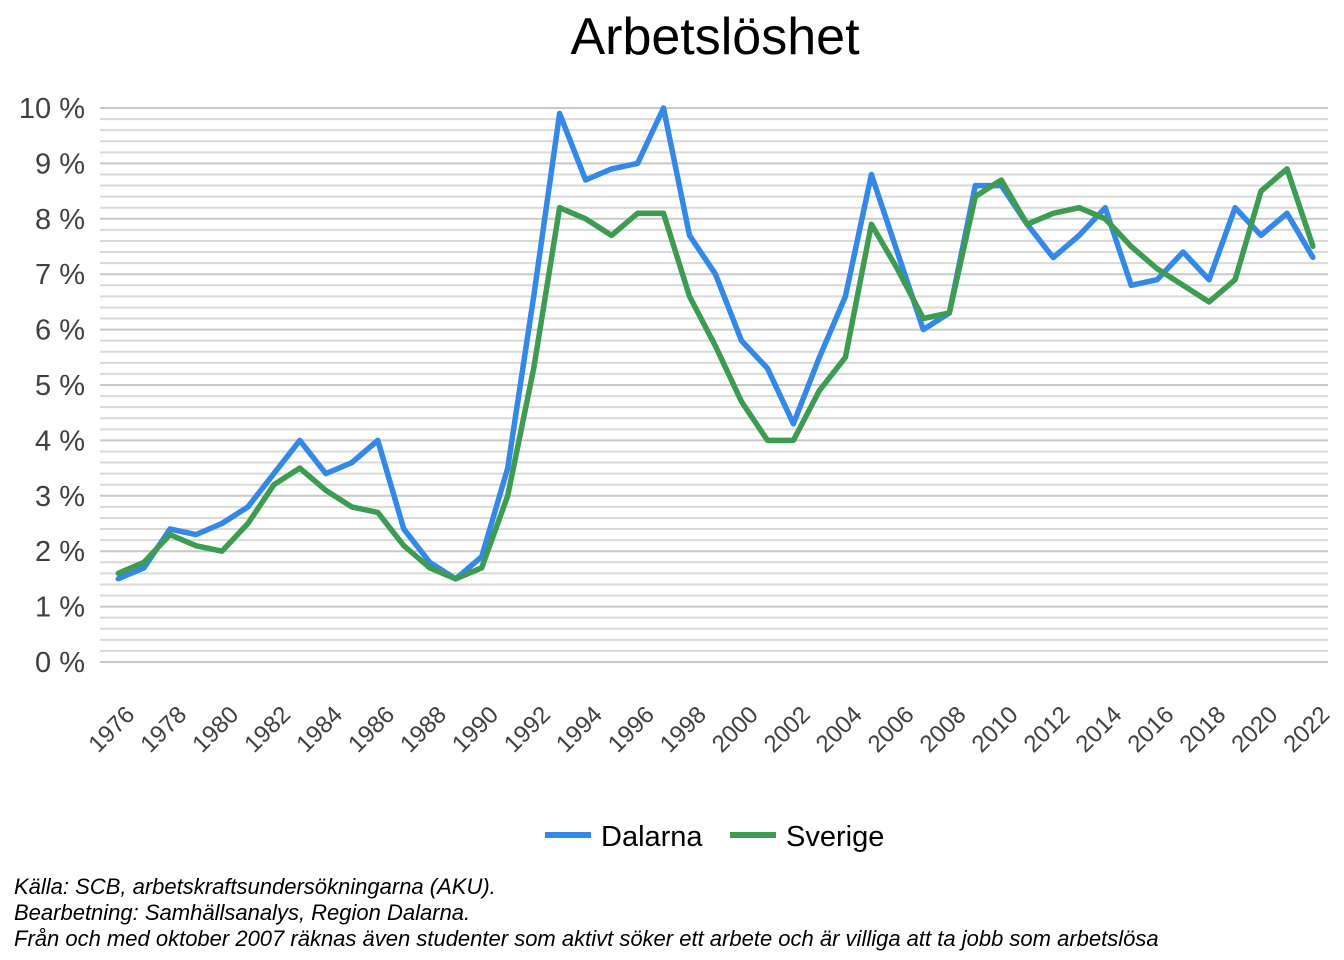 This screenshot has height=960, width=1344. What do you see at coordinates (170, 529) in the screenshot?
I see `data-point-dalarna-1978` at bounding box center [170, 529].